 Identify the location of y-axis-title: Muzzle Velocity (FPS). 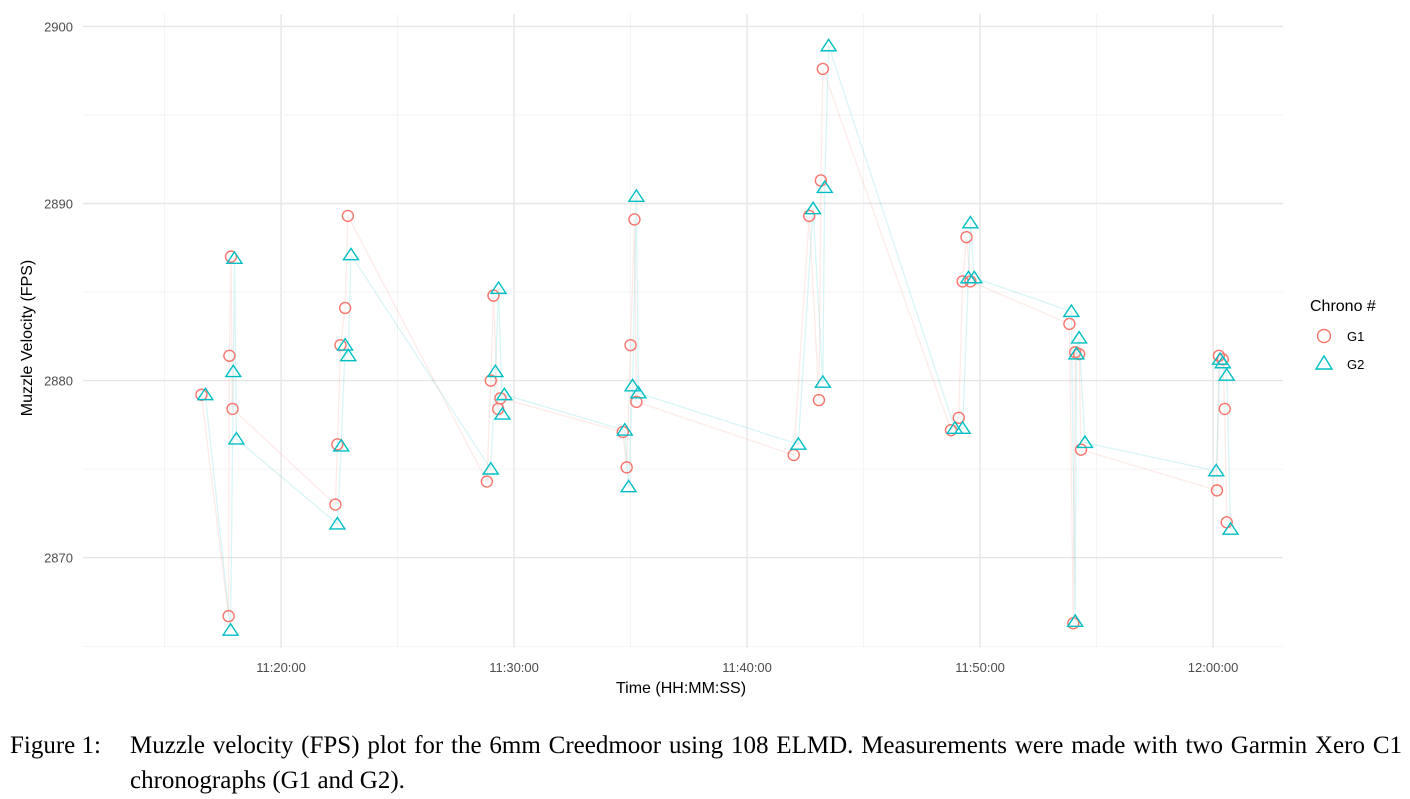
(27, 338).